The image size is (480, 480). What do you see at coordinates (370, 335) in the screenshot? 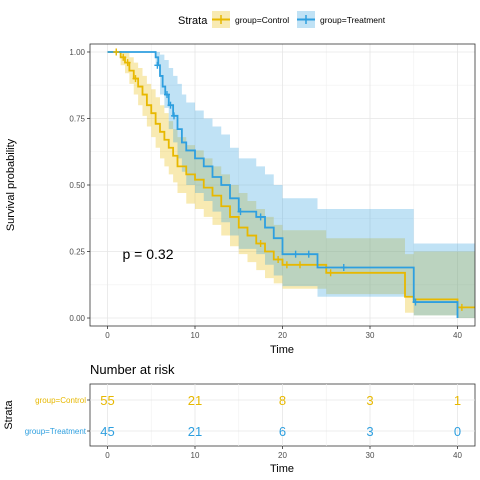
I see `x-tick-label: 30` at bounding box center [370, 335].